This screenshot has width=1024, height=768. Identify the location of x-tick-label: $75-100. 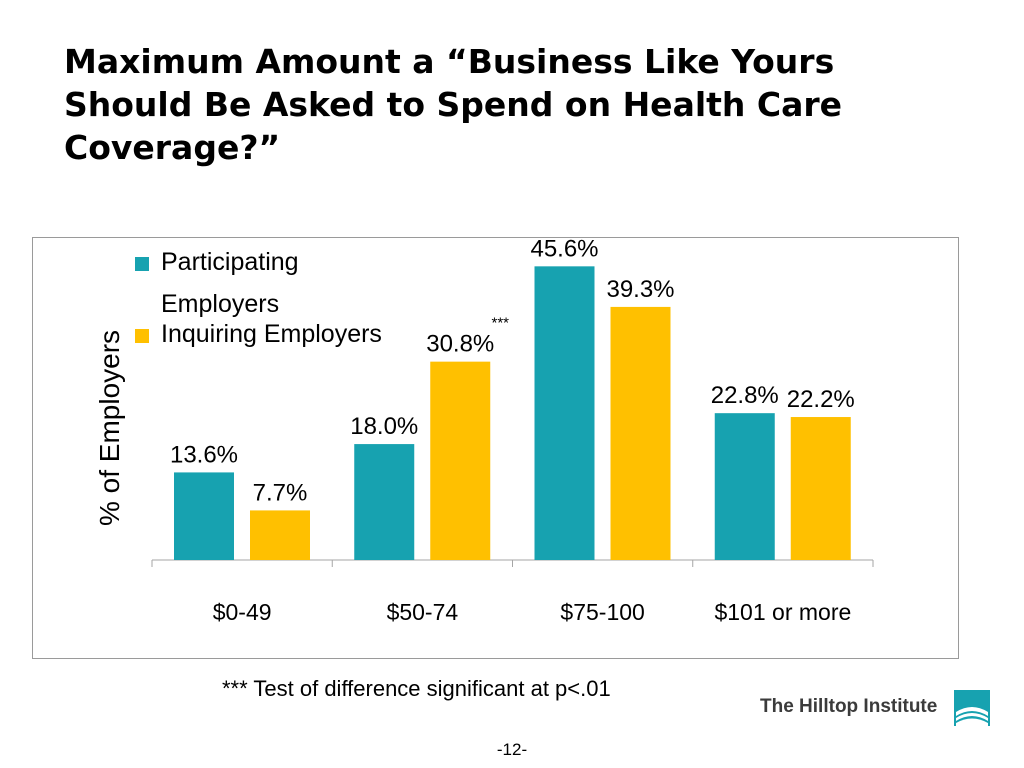
(602, 612).